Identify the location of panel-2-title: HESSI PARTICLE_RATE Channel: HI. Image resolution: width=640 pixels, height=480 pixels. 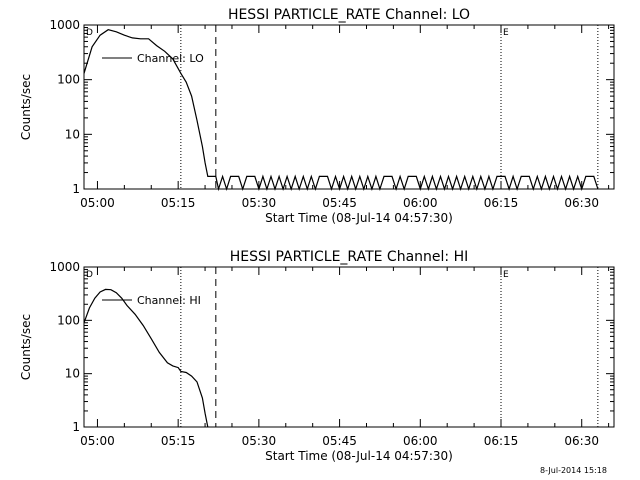
(349, 257).